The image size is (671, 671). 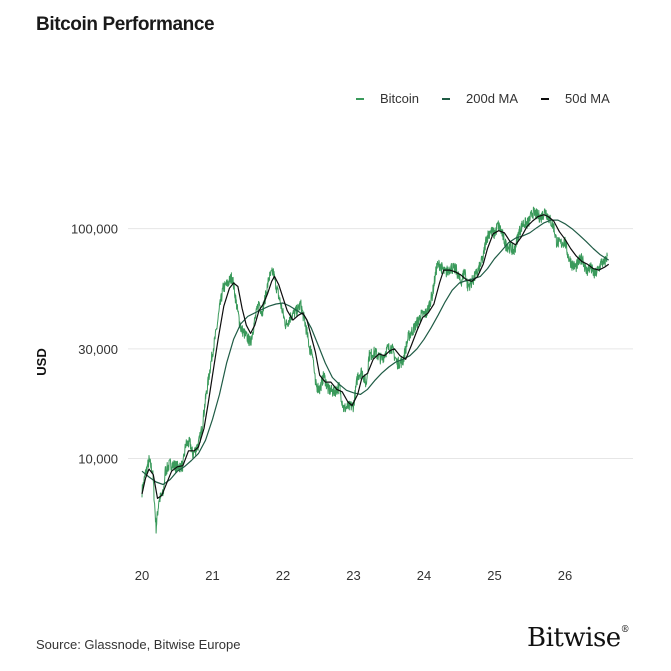 What do you see at coordinates (494, 575) in the screenshot?
I see `x-tick-label: 25` at bounding box center [494, 575].